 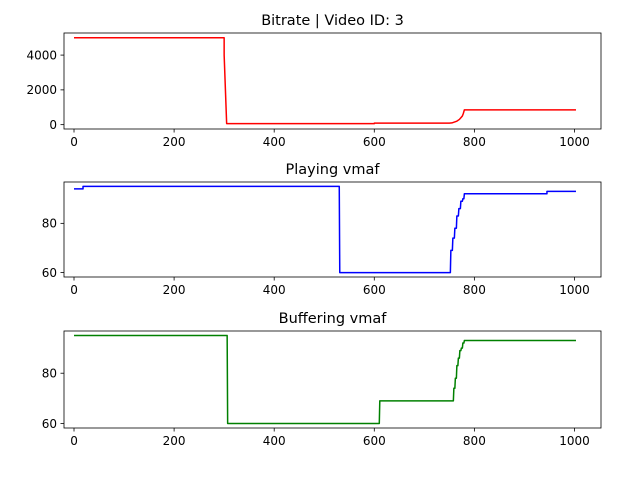 I want to click on chart-title: Buffering vmaf, so click(x=333, y=319).